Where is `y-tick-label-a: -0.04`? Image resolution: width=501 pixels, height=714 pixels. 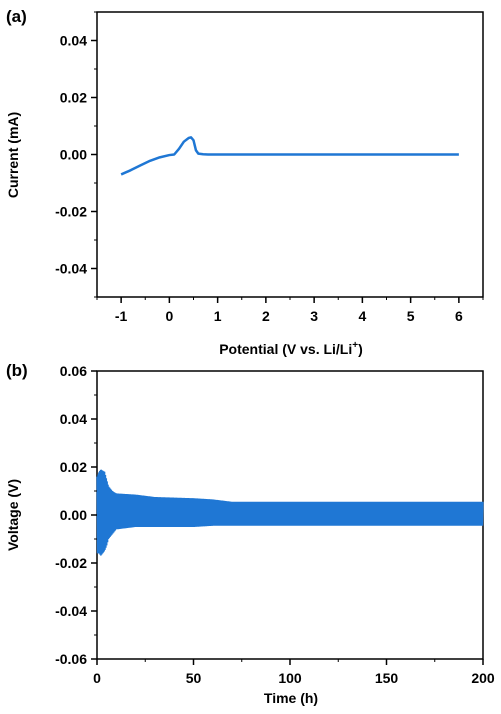
y-tick-label-a: -0.04 is located at coordinates (71, 269).